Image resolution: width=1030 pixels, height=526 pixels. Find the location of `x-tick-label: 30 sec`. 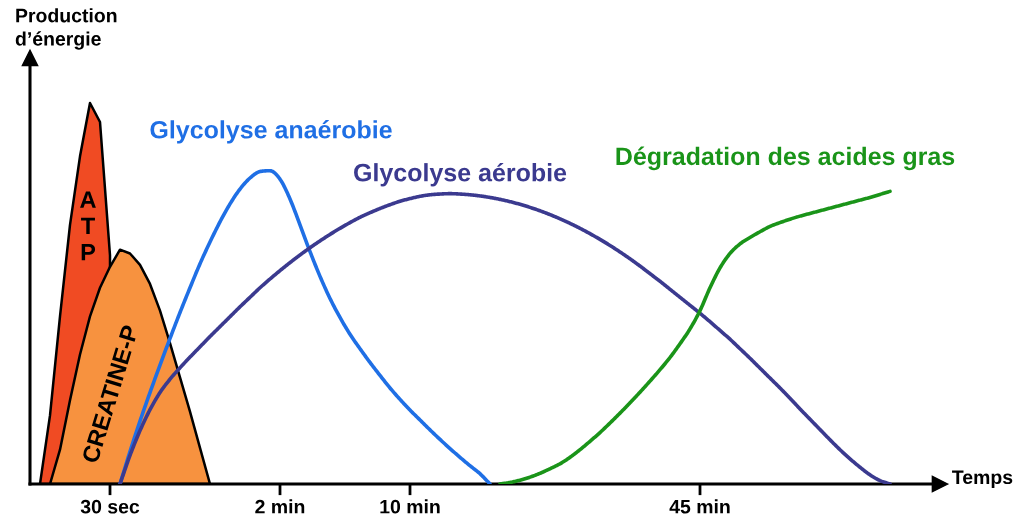

x-tick-label: 30 sec is located at coordinates (110, 506).